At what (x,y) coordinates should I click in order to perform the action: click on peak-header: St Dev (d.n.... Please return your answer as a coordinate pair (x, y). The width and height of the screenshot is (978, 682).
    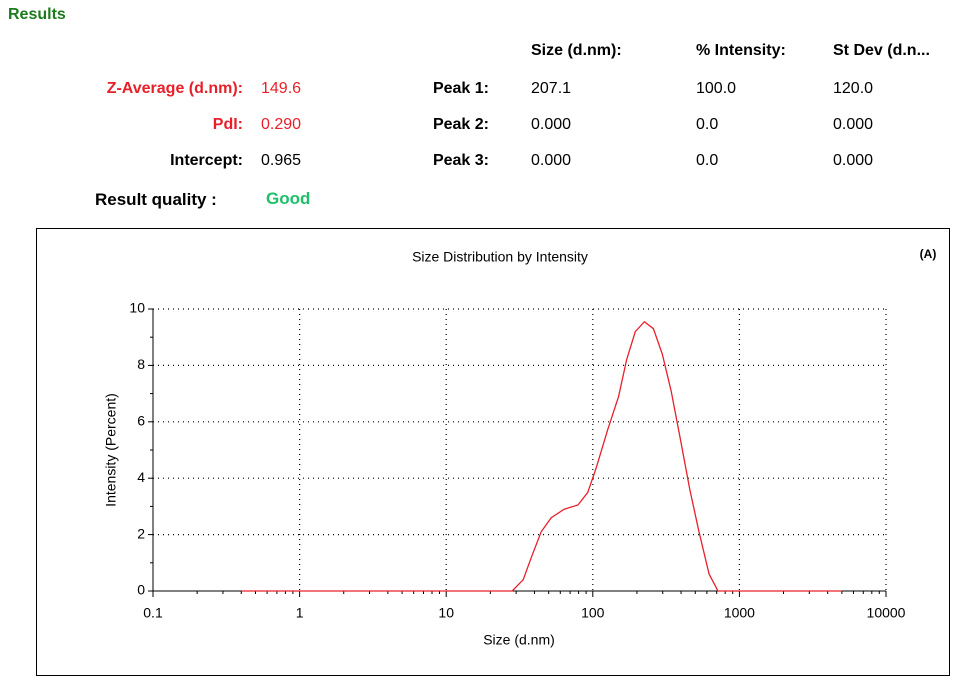
    Looking at the image, I should click on (881, 50).